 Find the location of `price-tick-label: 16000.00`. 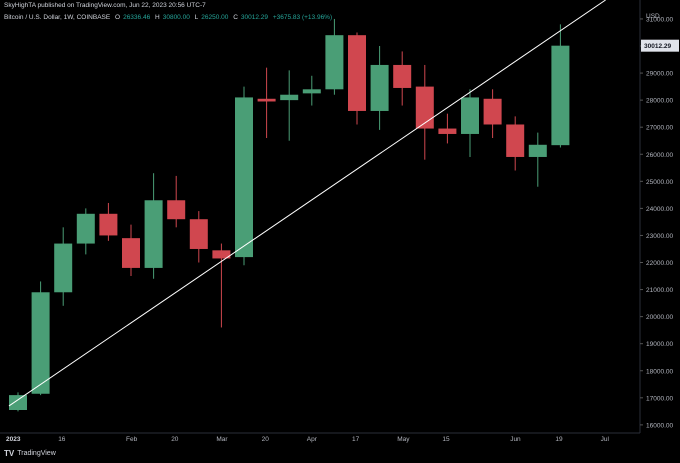

price-tick-label: 16000.00 is located at coordinates (659, 425).